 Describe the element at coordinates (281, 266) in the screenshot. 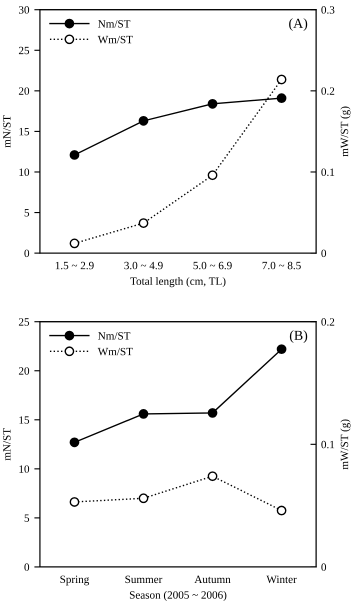

I see `x-tick-label: 7.0 ~ 8.5` at that location.